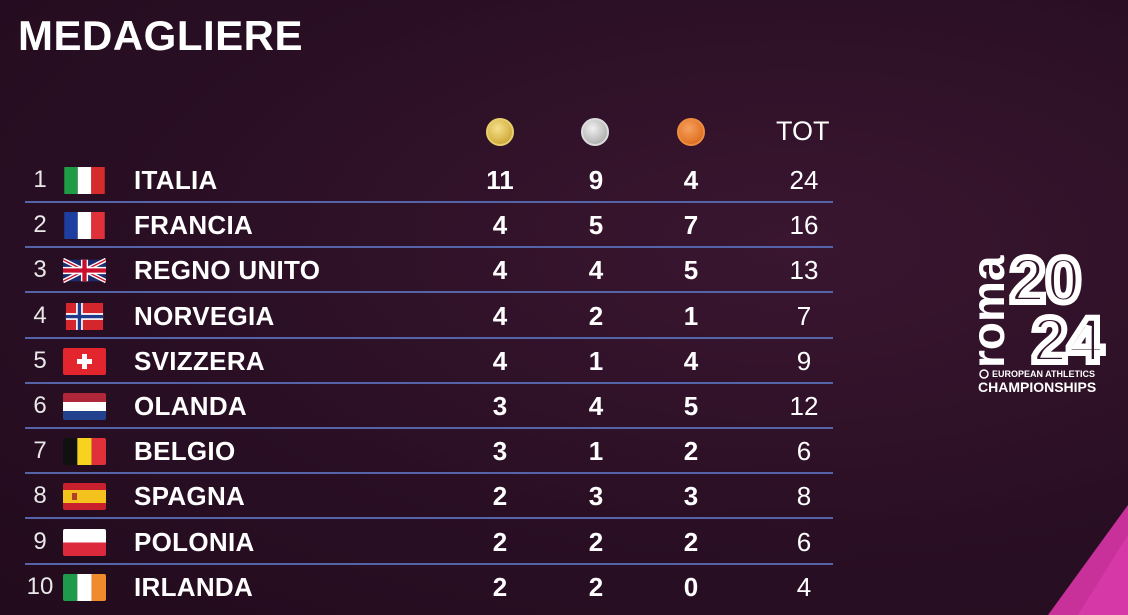  What do you see at coordinates (804, 406) in the screenshot?
I see `total-count: 12` at bounding box center [804, 406].